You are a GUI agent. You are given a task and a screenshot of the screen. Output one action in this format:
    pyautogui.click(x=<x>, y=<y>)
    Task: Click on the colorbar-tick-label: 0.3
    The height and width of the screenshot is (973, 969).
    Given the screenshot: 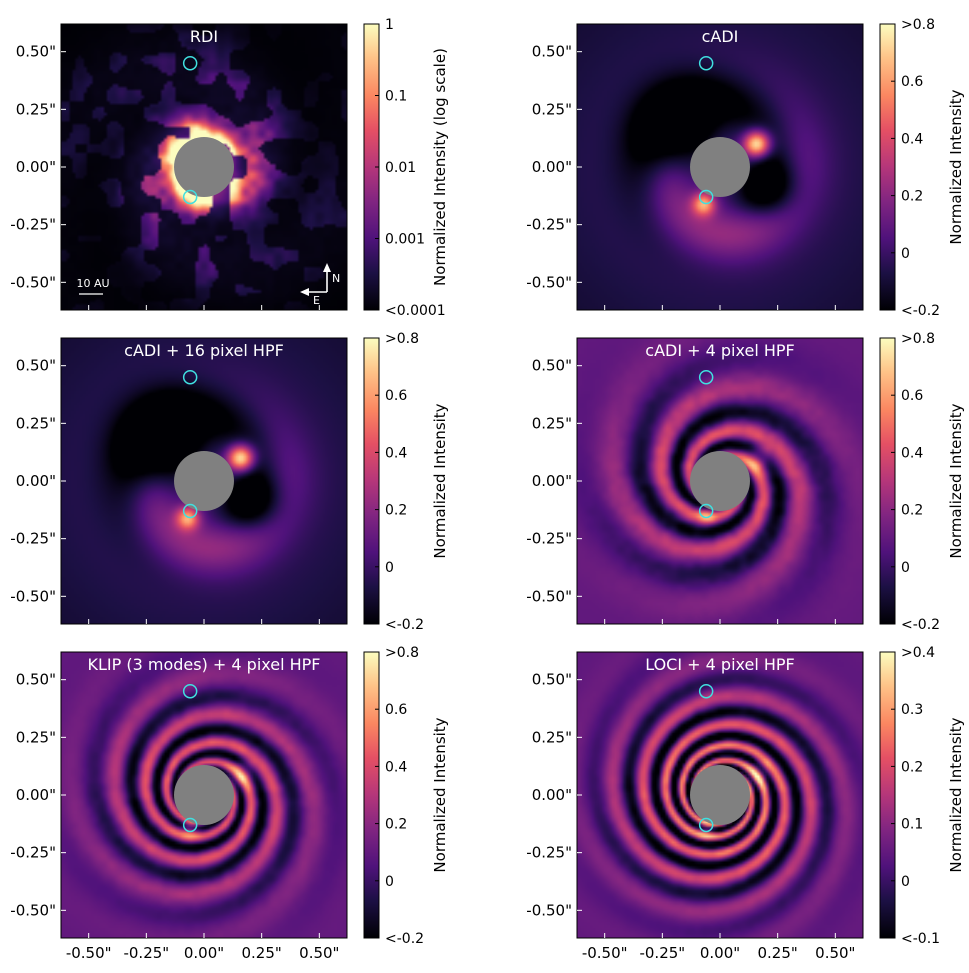 What is the action you would take?
    pyautogui.click(x=912, y=710)
    